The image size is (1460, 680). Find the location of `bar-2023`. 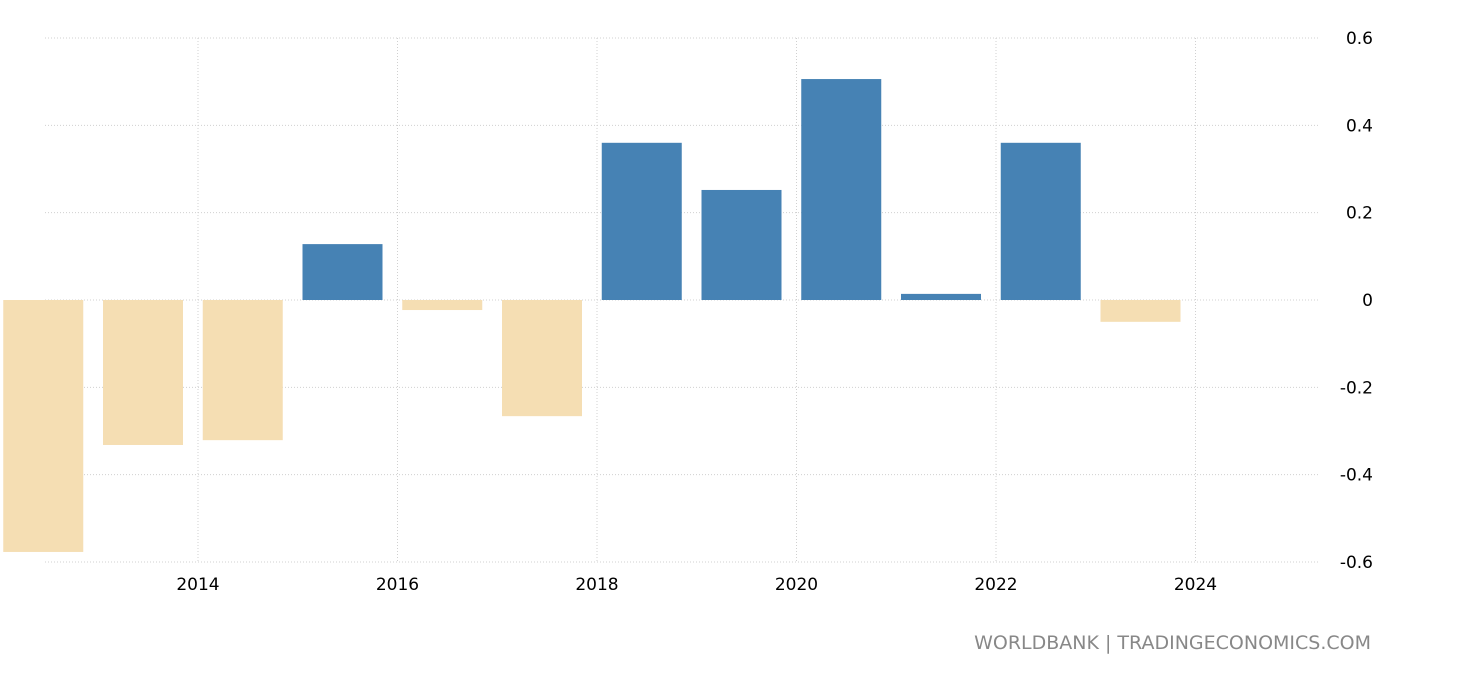

bar-2023 is located at coordinates (1040, 221).